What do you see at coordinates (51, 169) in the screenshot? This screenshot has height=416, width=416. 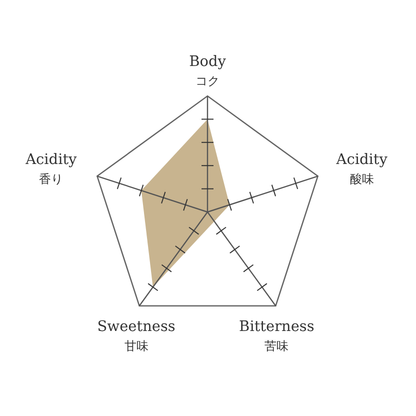 I see `spoke-label: Acidity 香り` at bounding box center [51, 169].